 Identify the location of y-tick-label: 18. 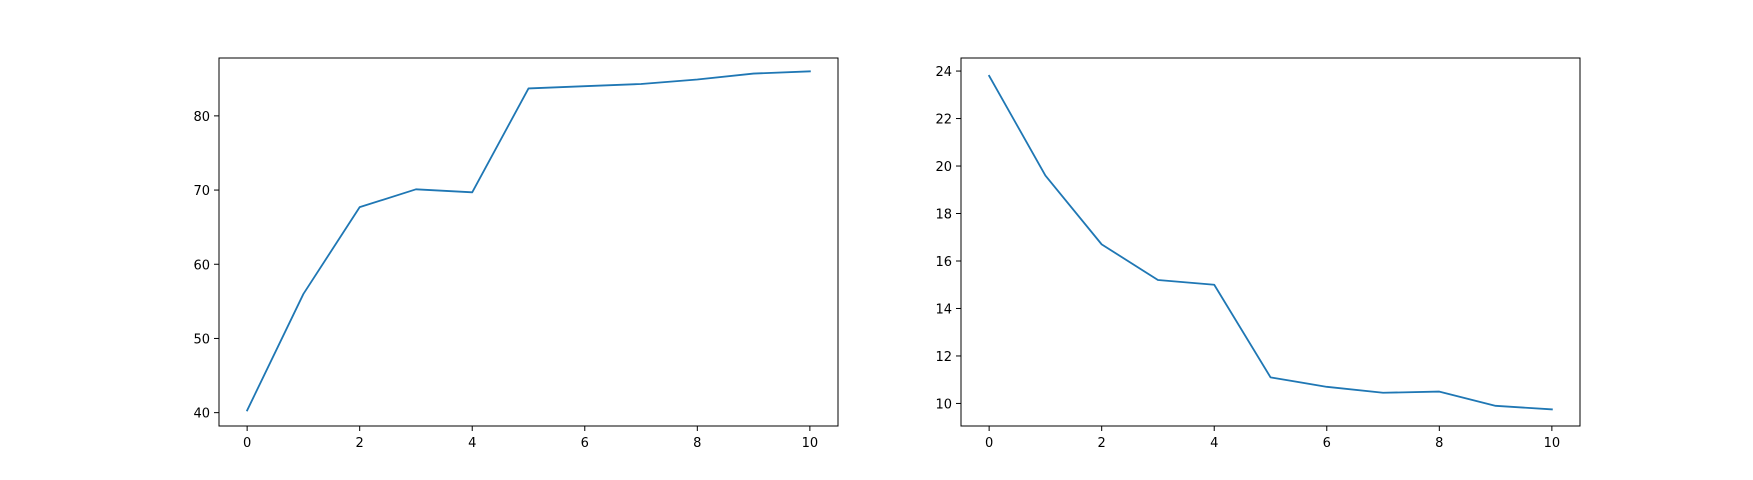
(943, 215).